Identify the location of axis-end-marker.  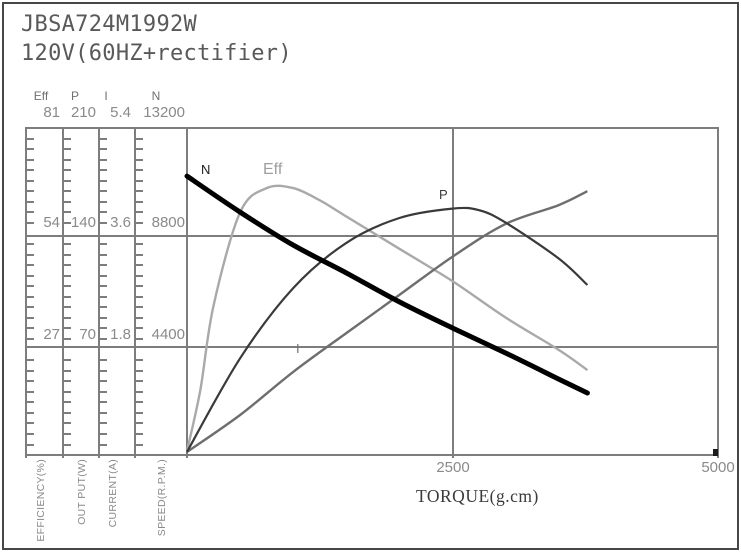
(715, 452).